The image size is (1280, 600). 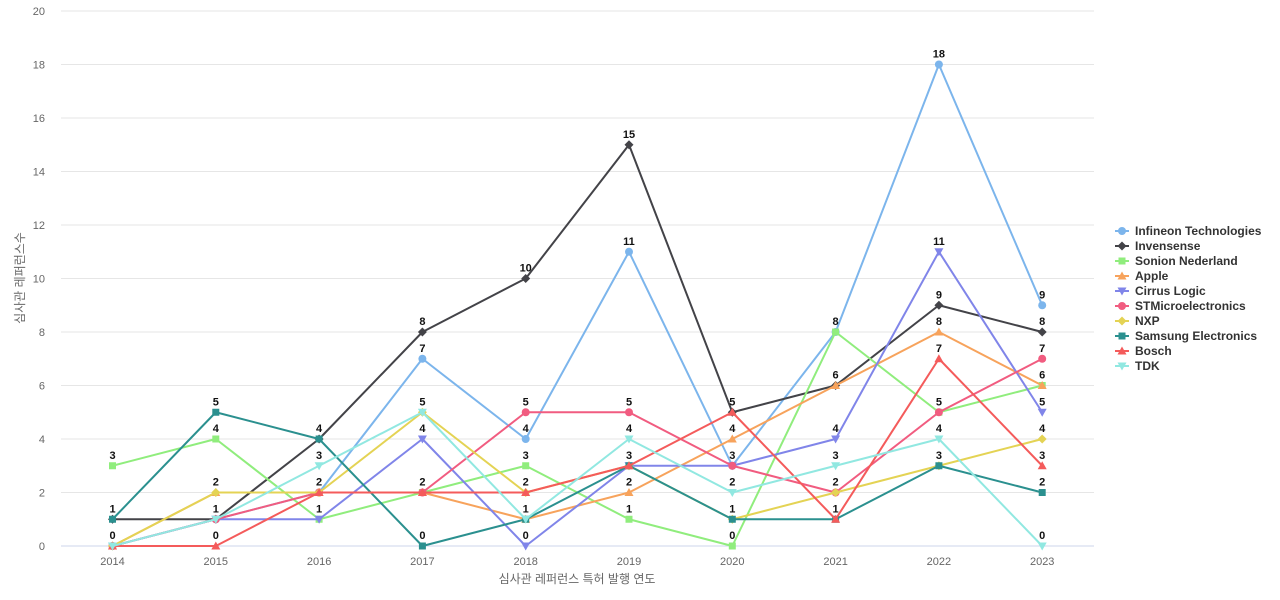 I want to click on y-tick-label: 12, so click(x=39, y=226).